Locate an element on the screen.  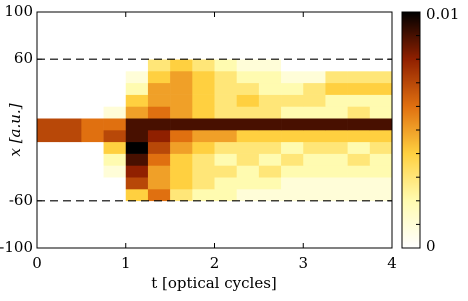
y-axis-label: x [a.u.] is located at coordinates (15, 129).